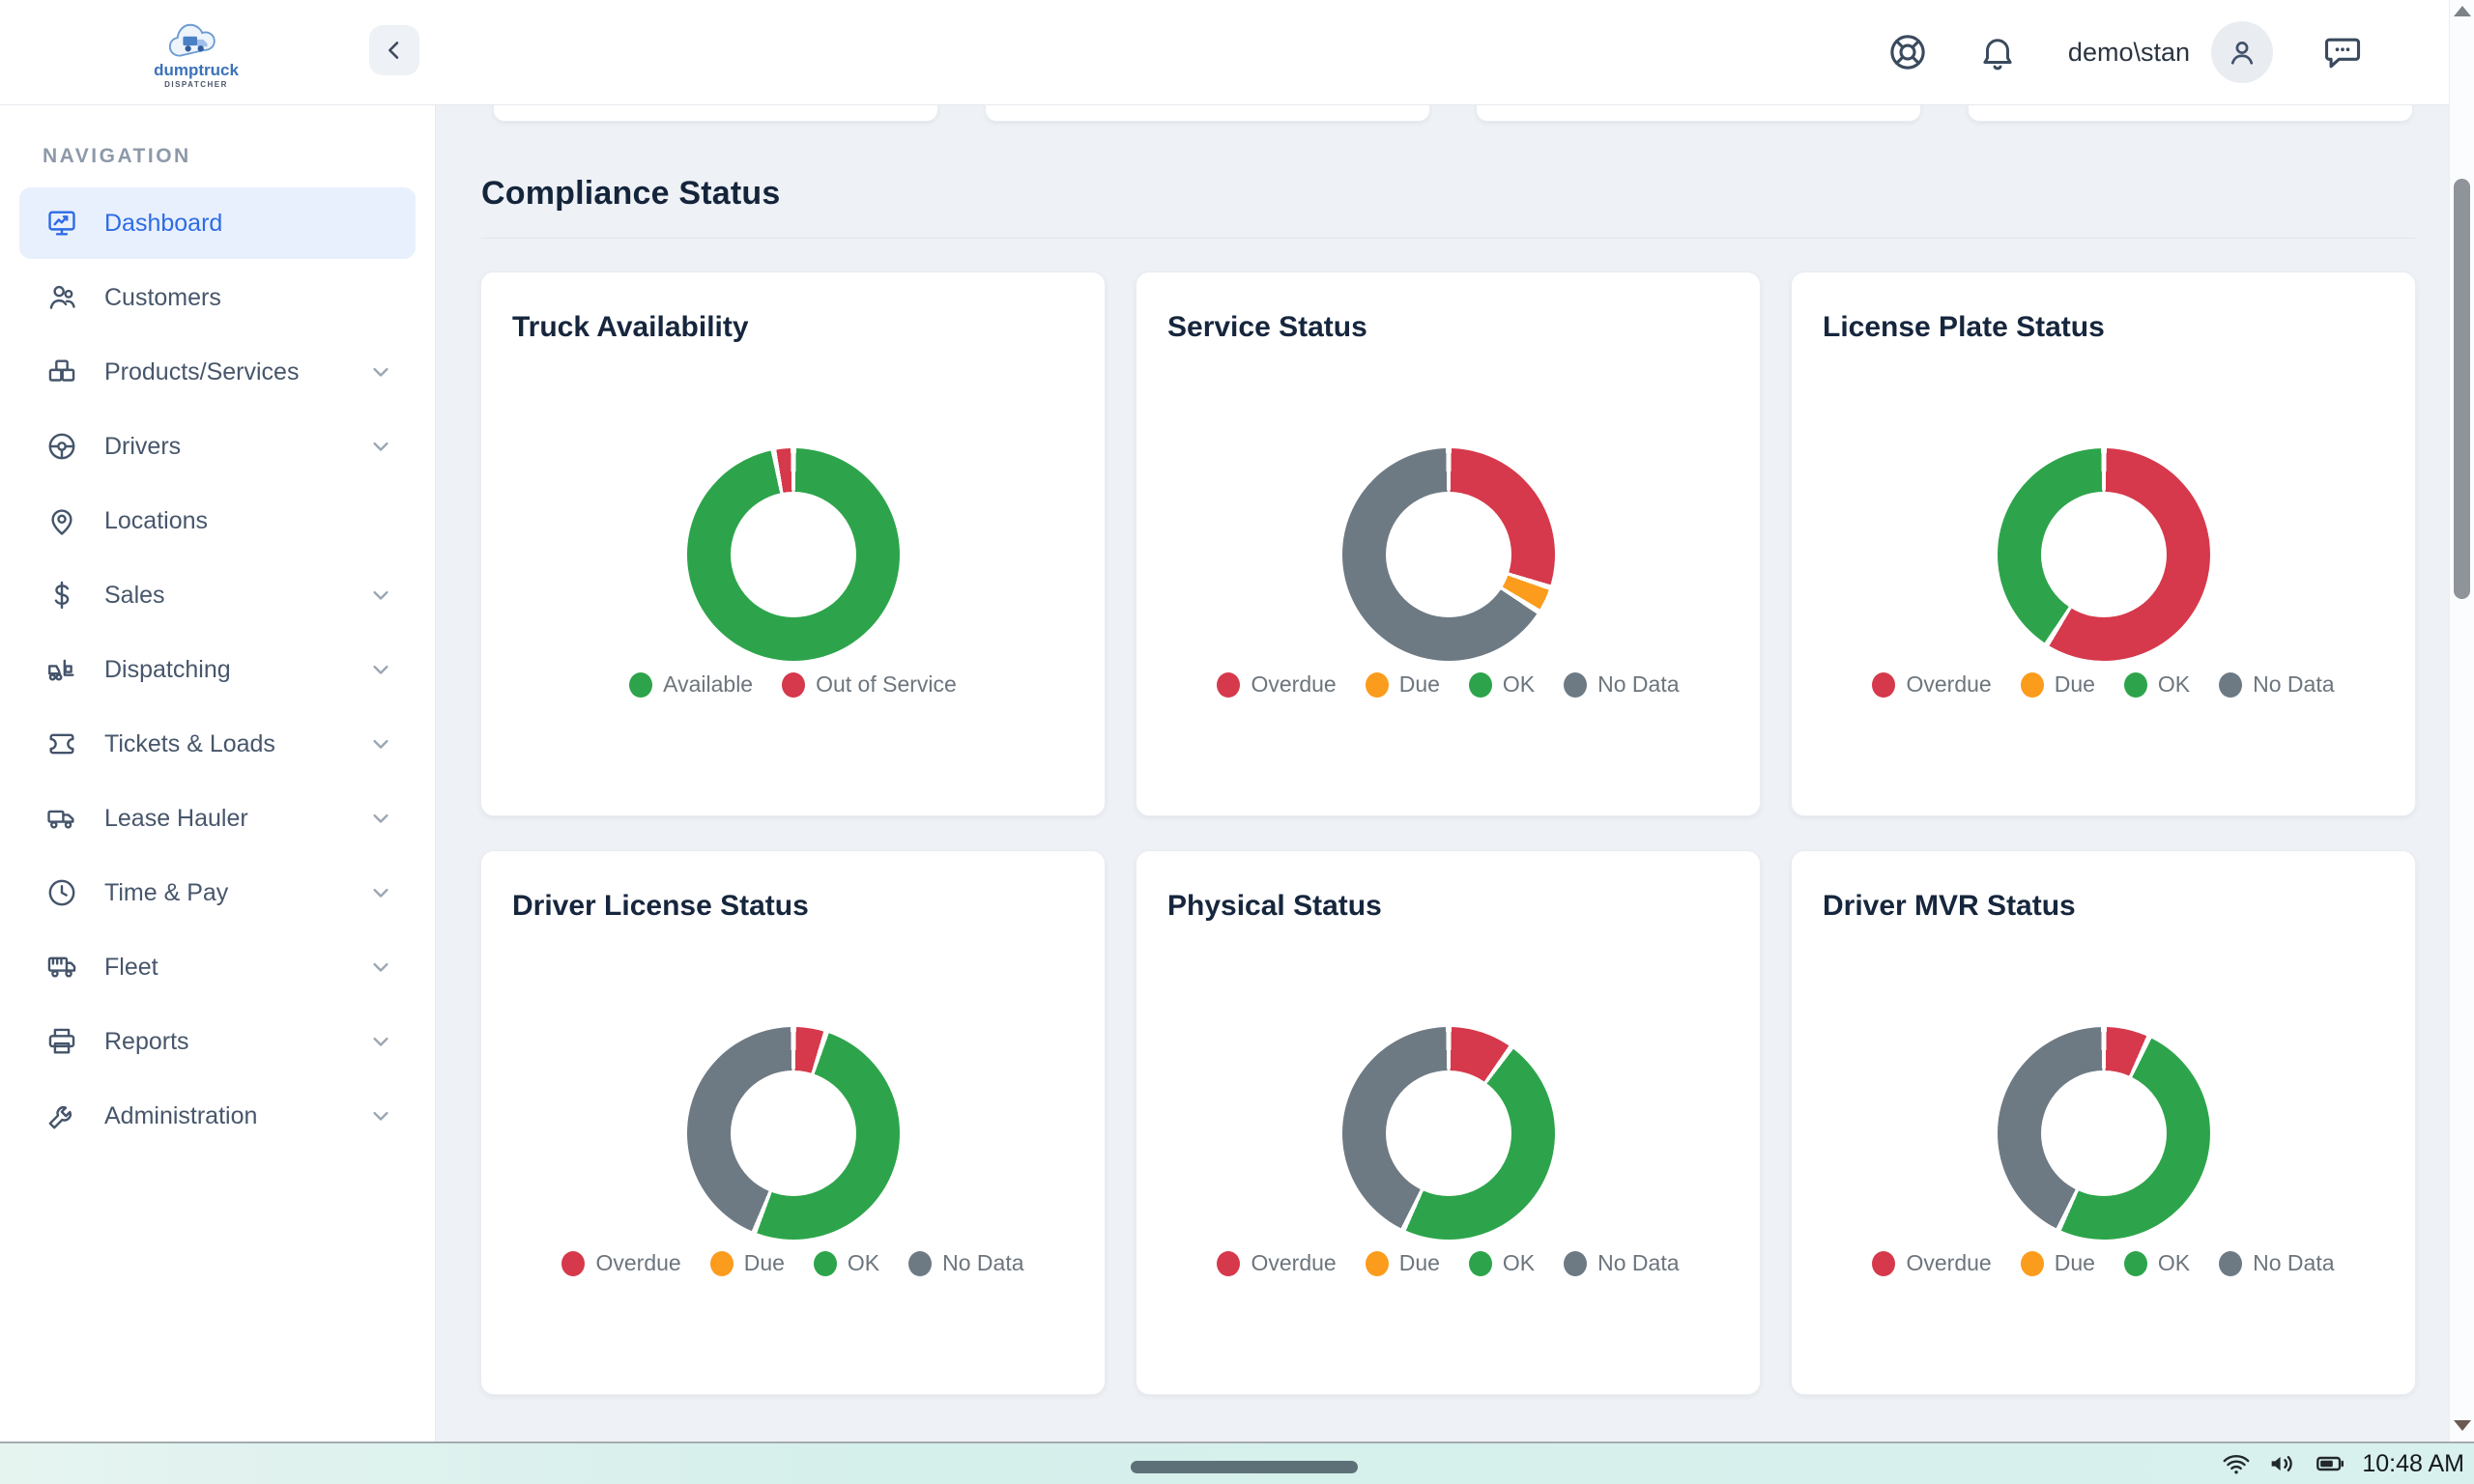 The height and width of the screenshot is (1484, 2474). I want to click on card-title: Truck Availability, so click(630, 327).